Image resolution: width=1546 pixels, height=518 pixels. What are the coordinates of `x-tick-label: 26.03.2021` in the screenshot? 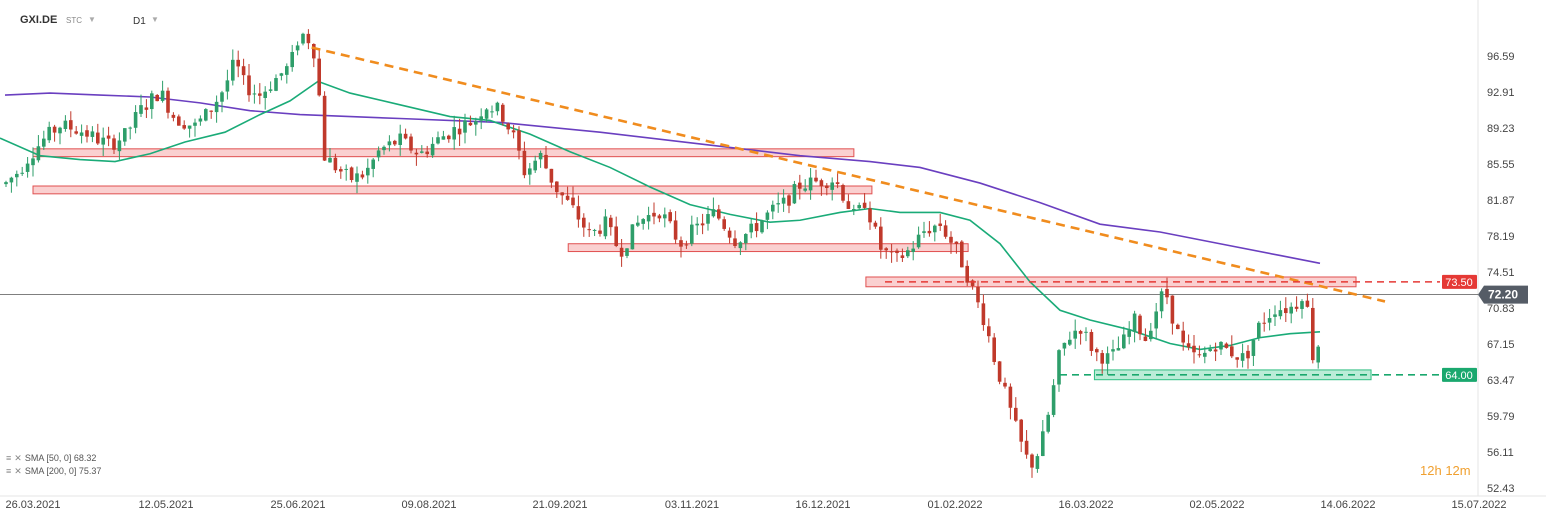 It's located at (32, 505).